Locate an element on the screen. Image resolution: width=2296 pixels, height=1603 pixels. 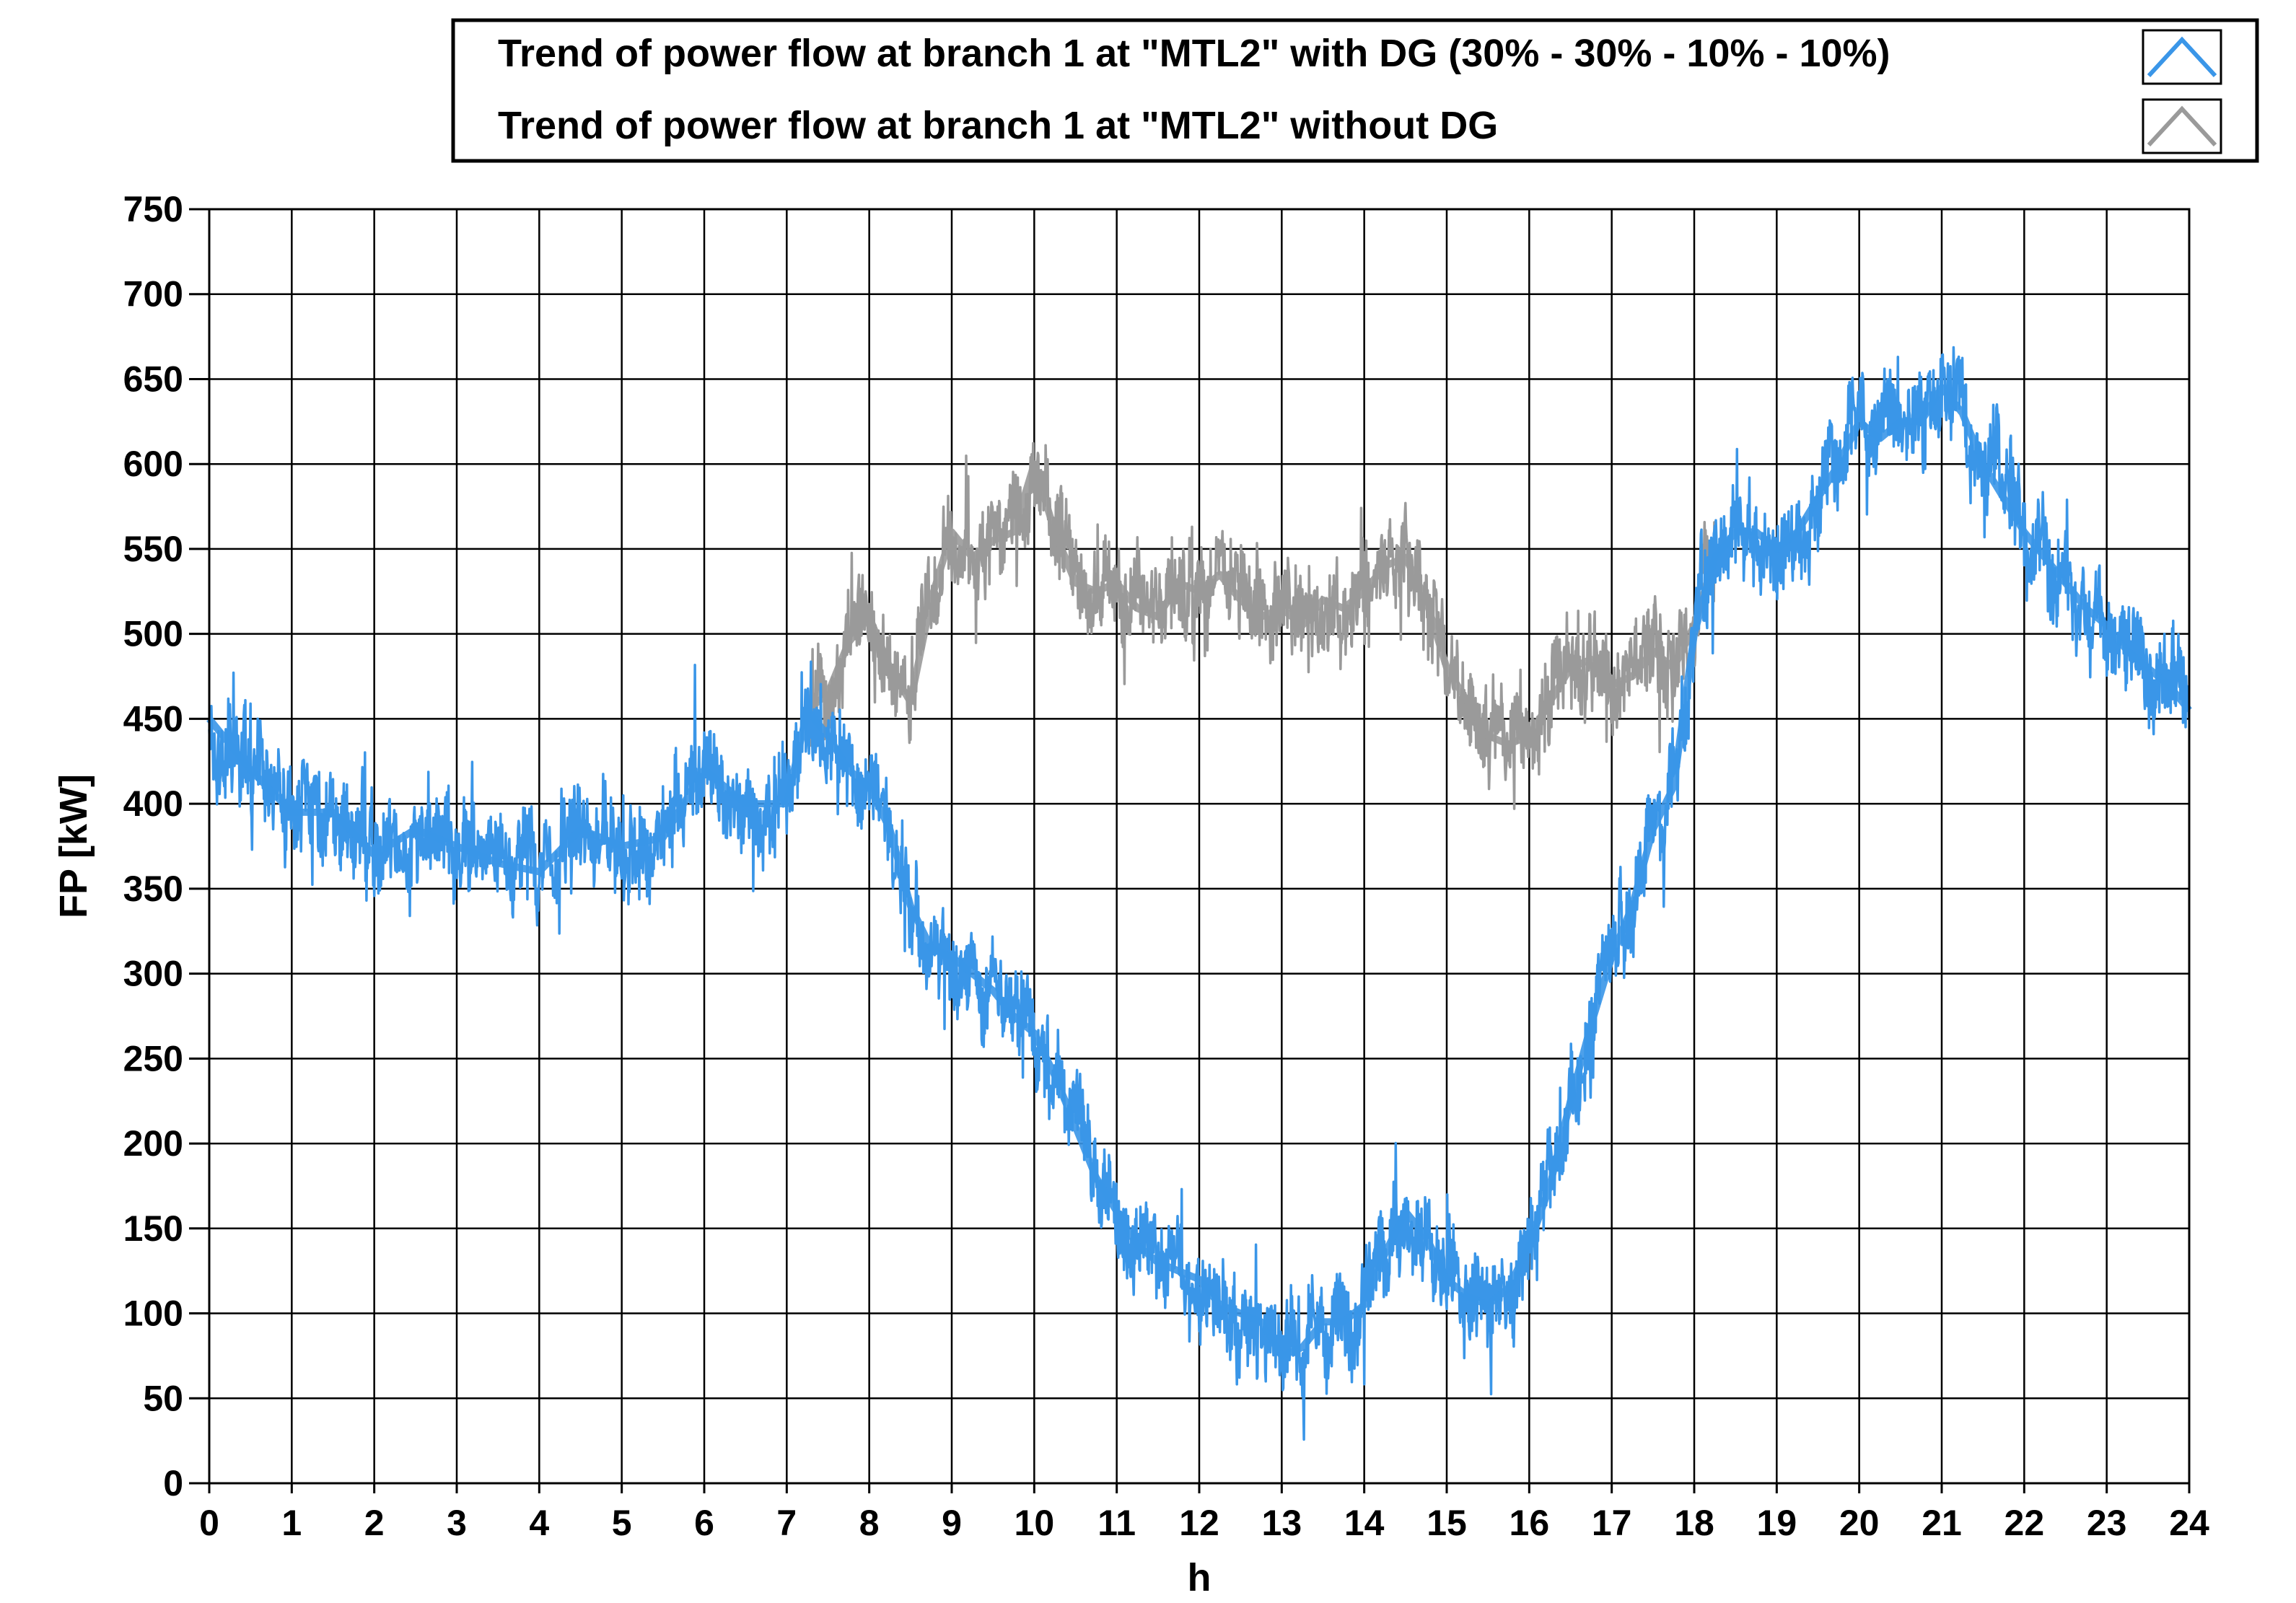
y-tick-label: 650 is located at coordinates (153, 379).